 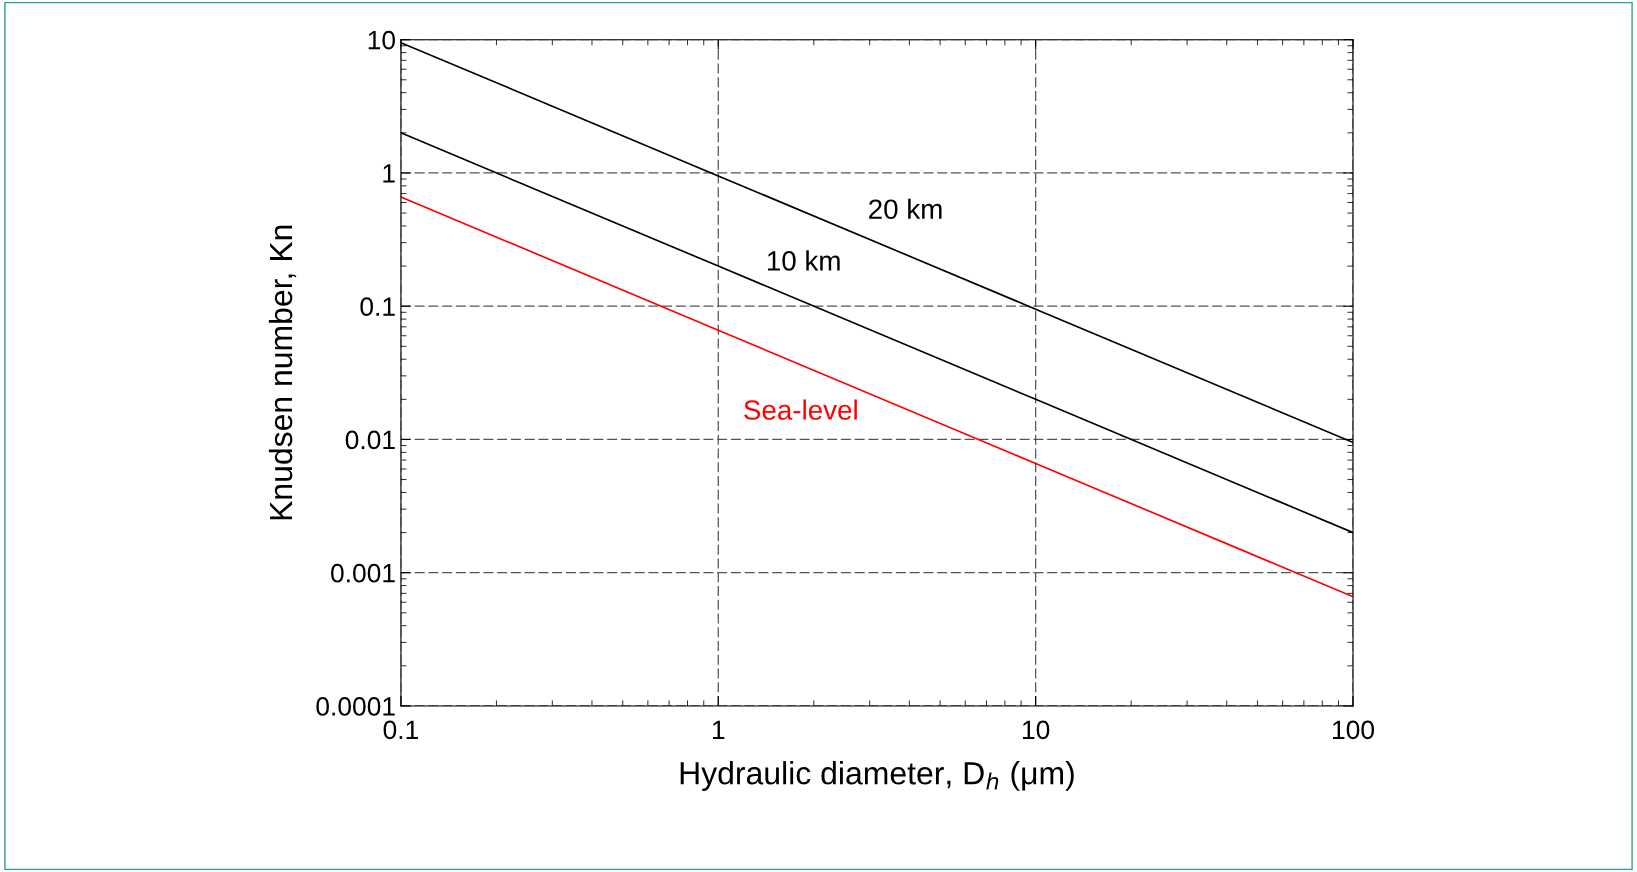 What do you see at coordinates (389, 173) in the screenshot?
I see `y-tick-label: 1` at bounding box center [389, 173].